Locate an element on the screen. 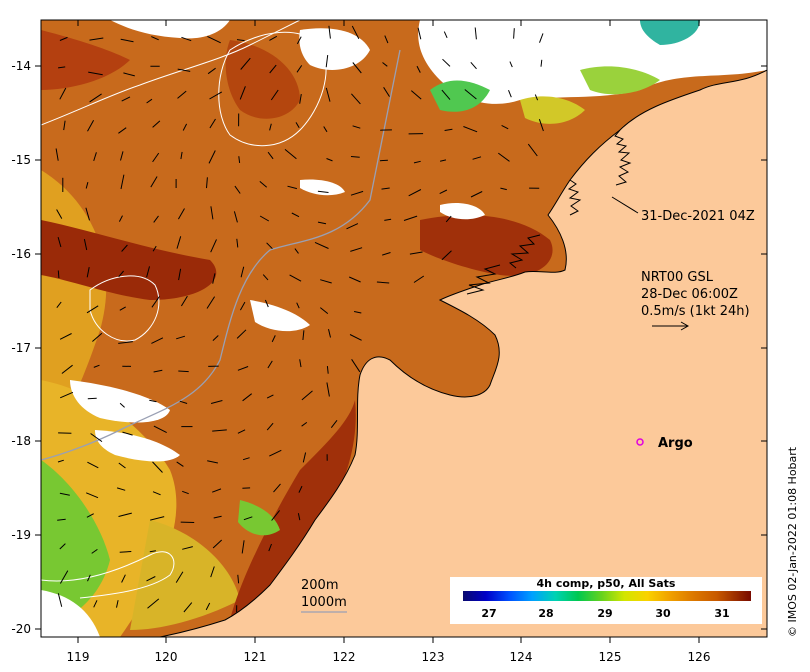 This screenshot has width=810, height=672. isobath-200m-south is located at coordinates (108, 575).